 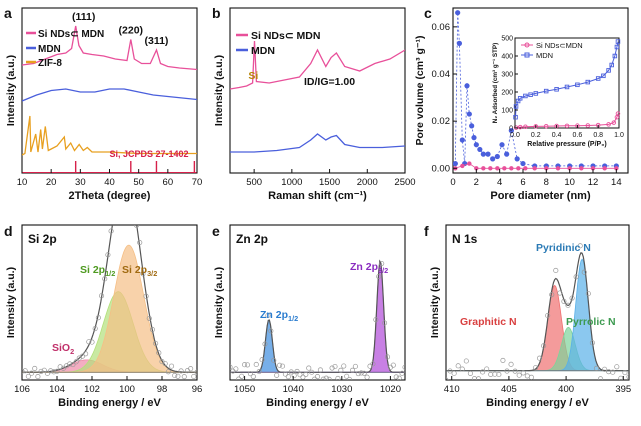 I want to click on x-tick-label: 50, so click(x=138, y=182).